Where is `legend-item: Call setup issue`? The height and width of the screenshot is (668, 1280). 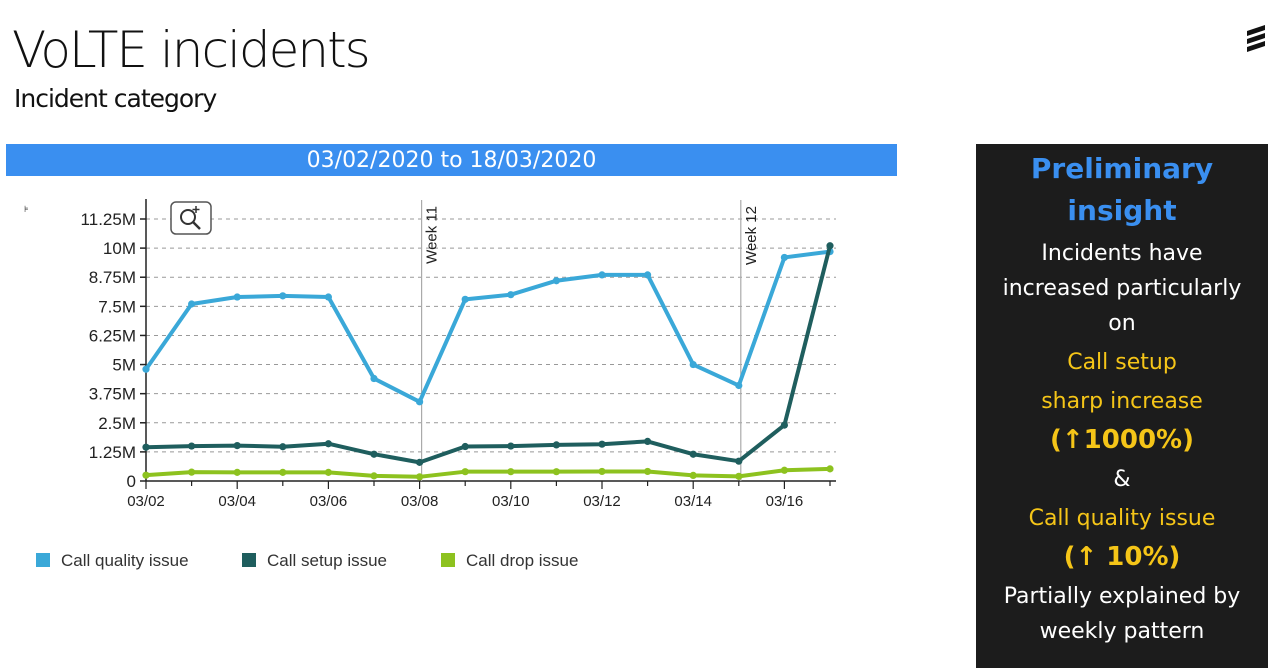
legend-item: Call setup issue is located at coordinates (314, 560).